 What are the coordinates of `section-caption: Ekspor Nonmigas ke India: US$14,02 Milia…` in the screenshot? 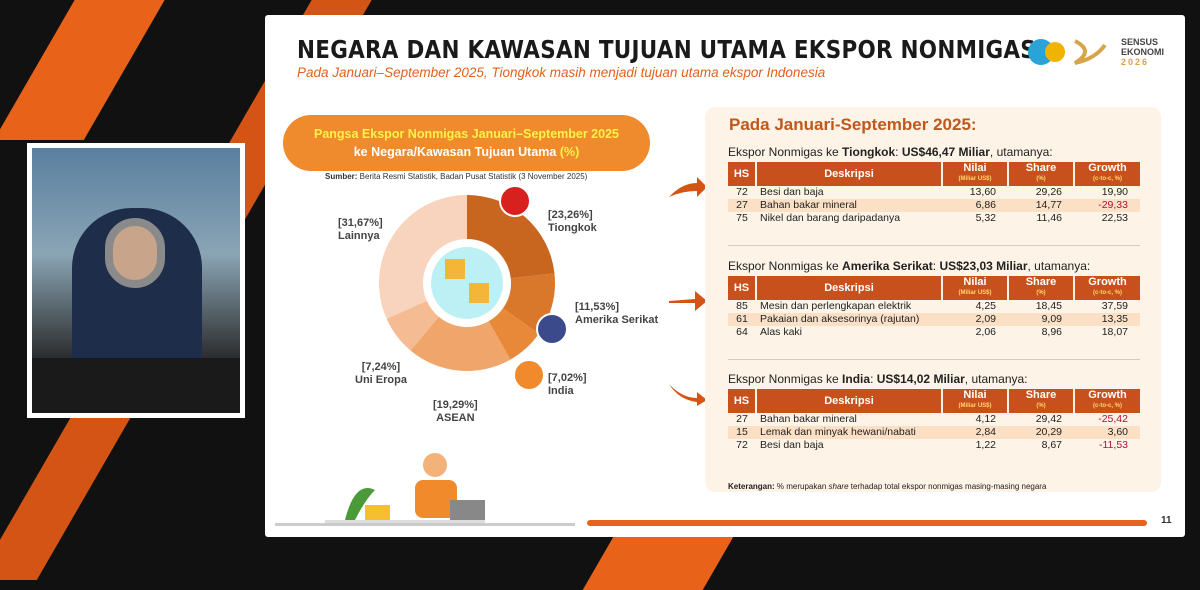 It's located at (878, 379).